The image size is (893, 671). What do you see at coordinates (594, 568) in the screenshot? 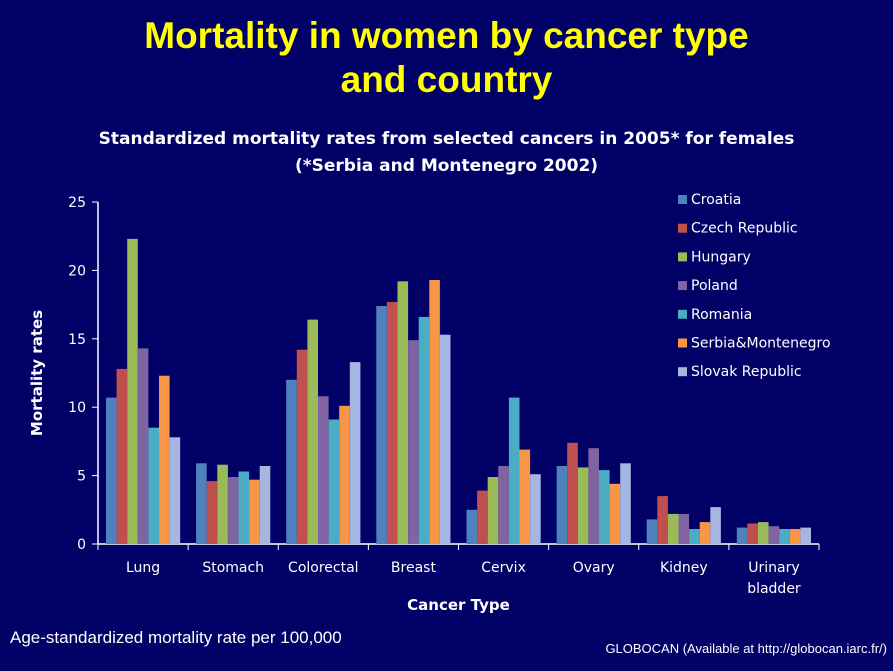
I see `x-tick-label: Ovary` at bounding box center [594, 568].